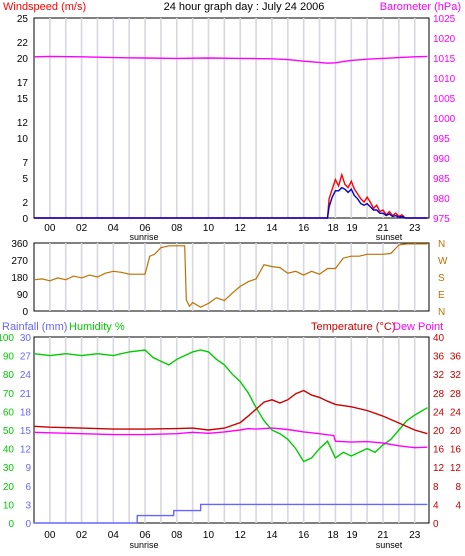  I want to click on x-tick-label-top: 19, so click(352, 228).